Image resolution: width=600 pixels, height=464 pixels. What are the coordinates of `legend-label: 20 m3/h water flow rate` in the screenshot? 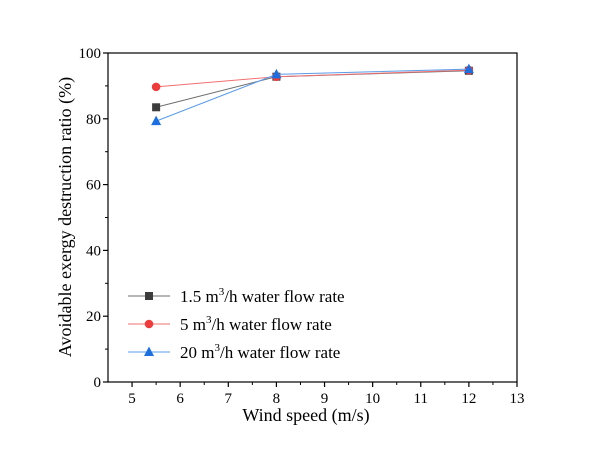 It's located at (260, 352).